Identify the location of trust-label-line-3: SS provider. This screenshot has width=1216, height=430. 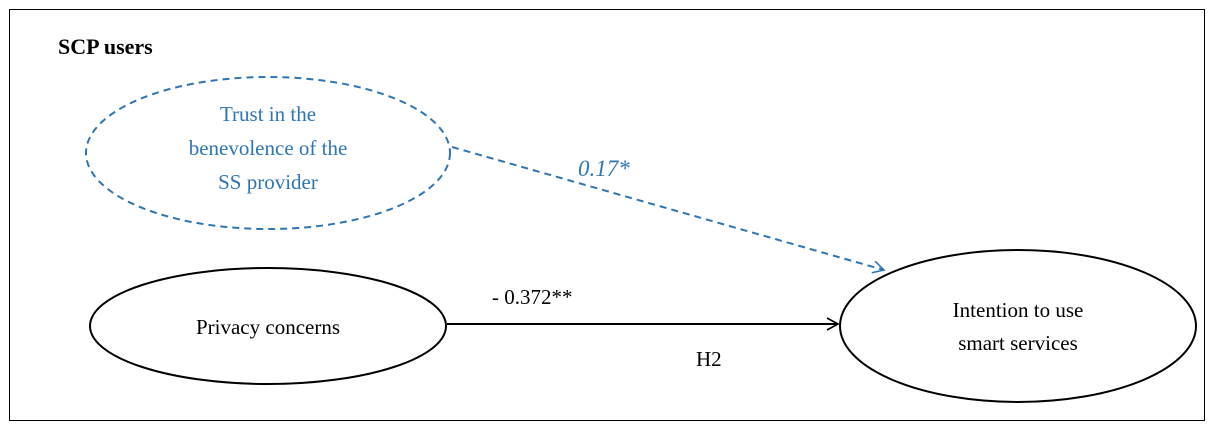
(268, 182).